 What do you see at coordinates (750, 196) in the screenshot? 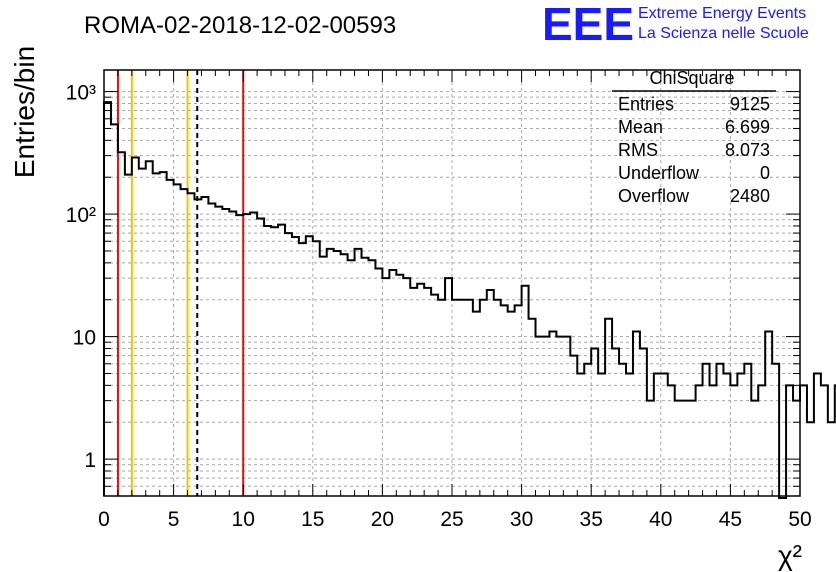
I see `stats-row-value: 2480` at bounding box center [750, 196].